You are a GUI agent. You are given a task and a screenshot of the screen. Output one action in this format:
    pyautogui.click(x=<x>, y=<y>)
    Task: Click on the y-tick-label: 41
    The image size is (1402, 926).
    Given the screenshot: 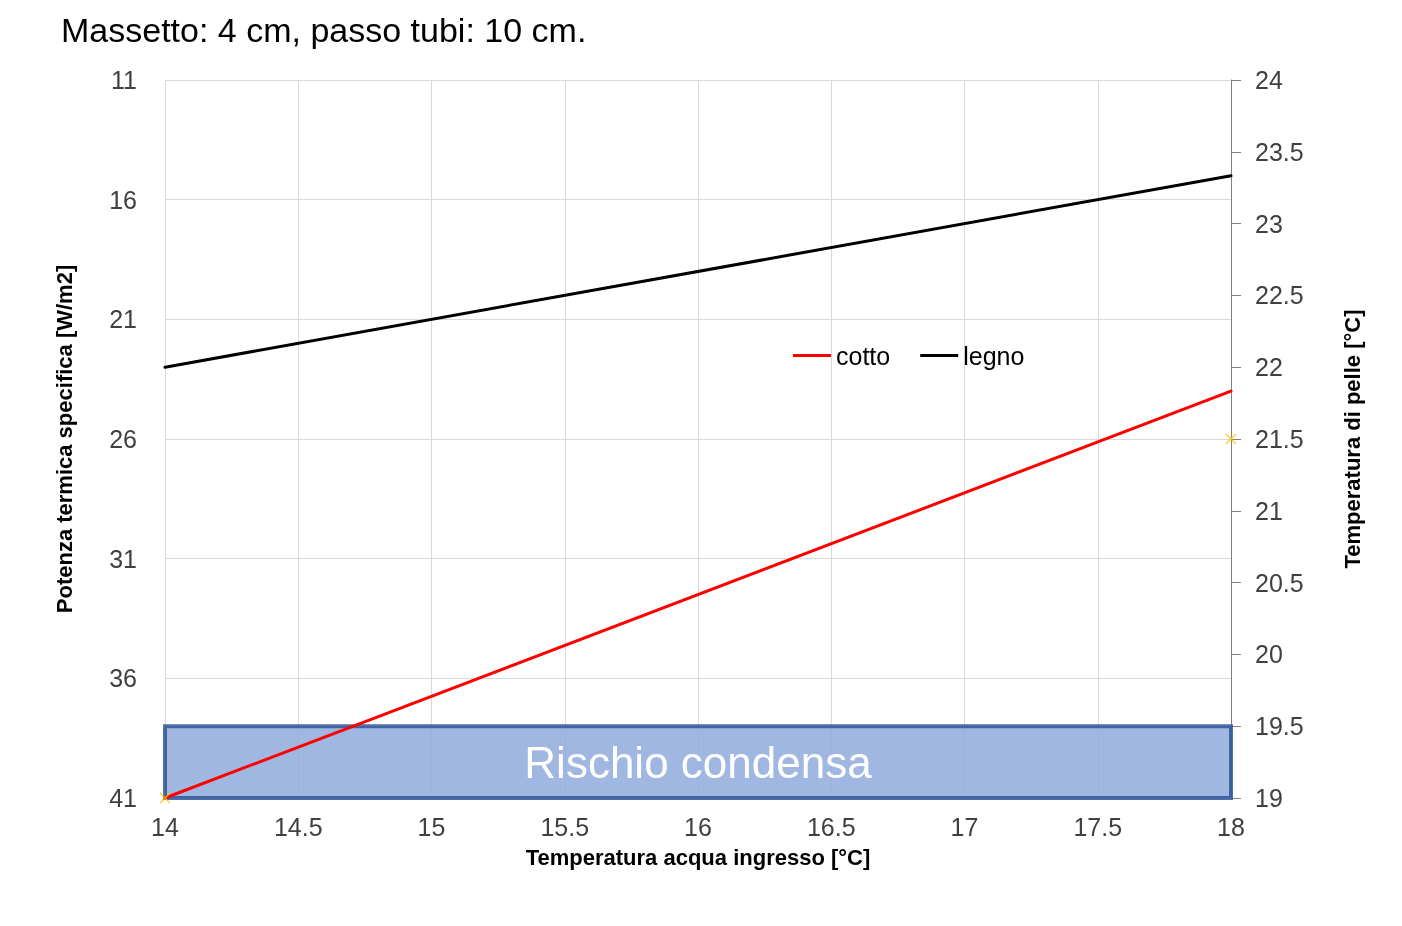 What is the action you would take?
    pyautogui.click(x=123, y=798)
    